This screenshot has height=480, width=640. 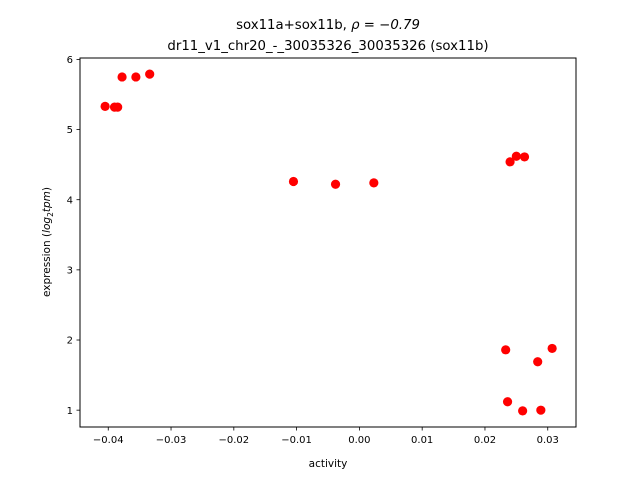 What do you see at coordinates (70, 200) in the screenshot?
I see `y-tick-label: 4` at bounding box center [70, 200].